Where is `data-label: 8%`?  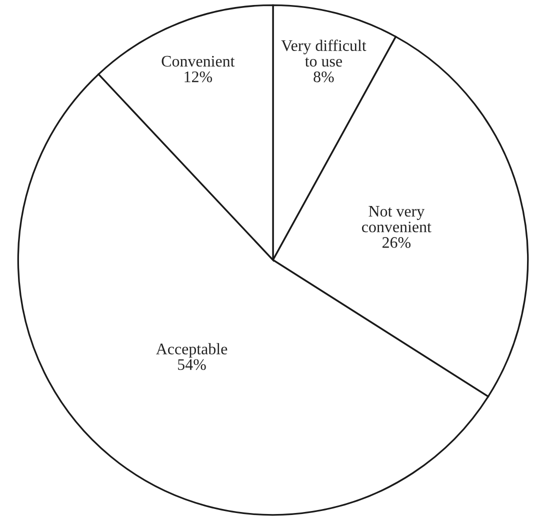
data-label: 8% is located at coordinates (324, 76).